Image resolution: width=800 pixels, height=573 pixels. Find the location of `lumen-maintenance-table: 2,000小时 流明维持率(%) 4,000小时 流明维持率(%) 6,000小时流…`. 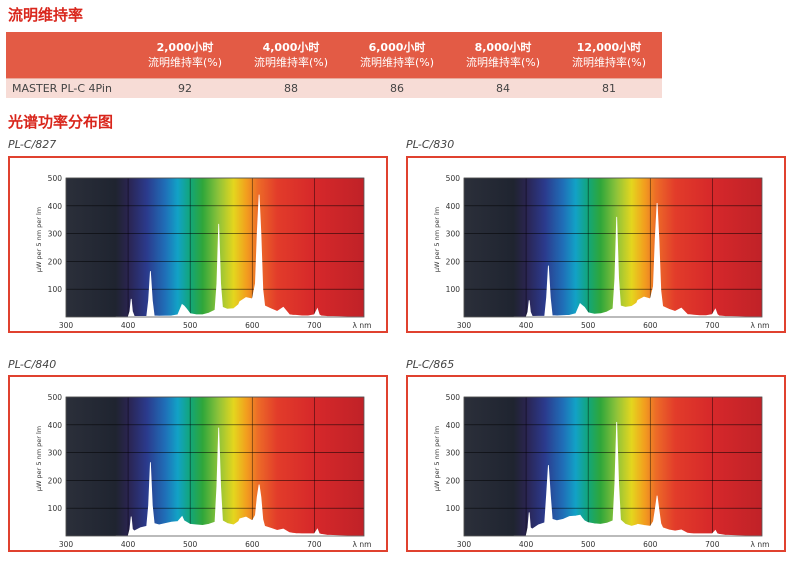

lumen-maintenance-table: 2,000小时 流明维持率(%) 4,000小时 流明维持率(%) 6,000小时流… is located at coordinates (334, 65).